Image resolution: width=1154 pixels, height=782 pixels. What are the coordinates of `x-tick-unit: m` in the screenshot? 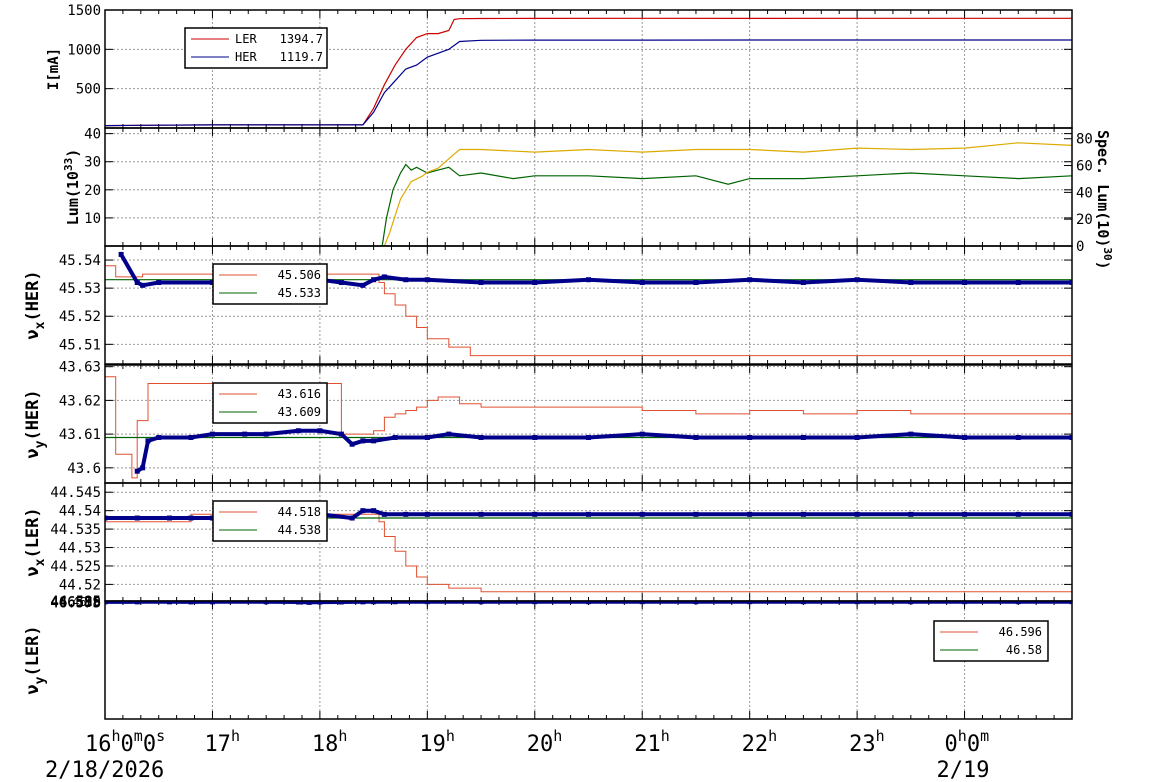 It's located at (138, 736).